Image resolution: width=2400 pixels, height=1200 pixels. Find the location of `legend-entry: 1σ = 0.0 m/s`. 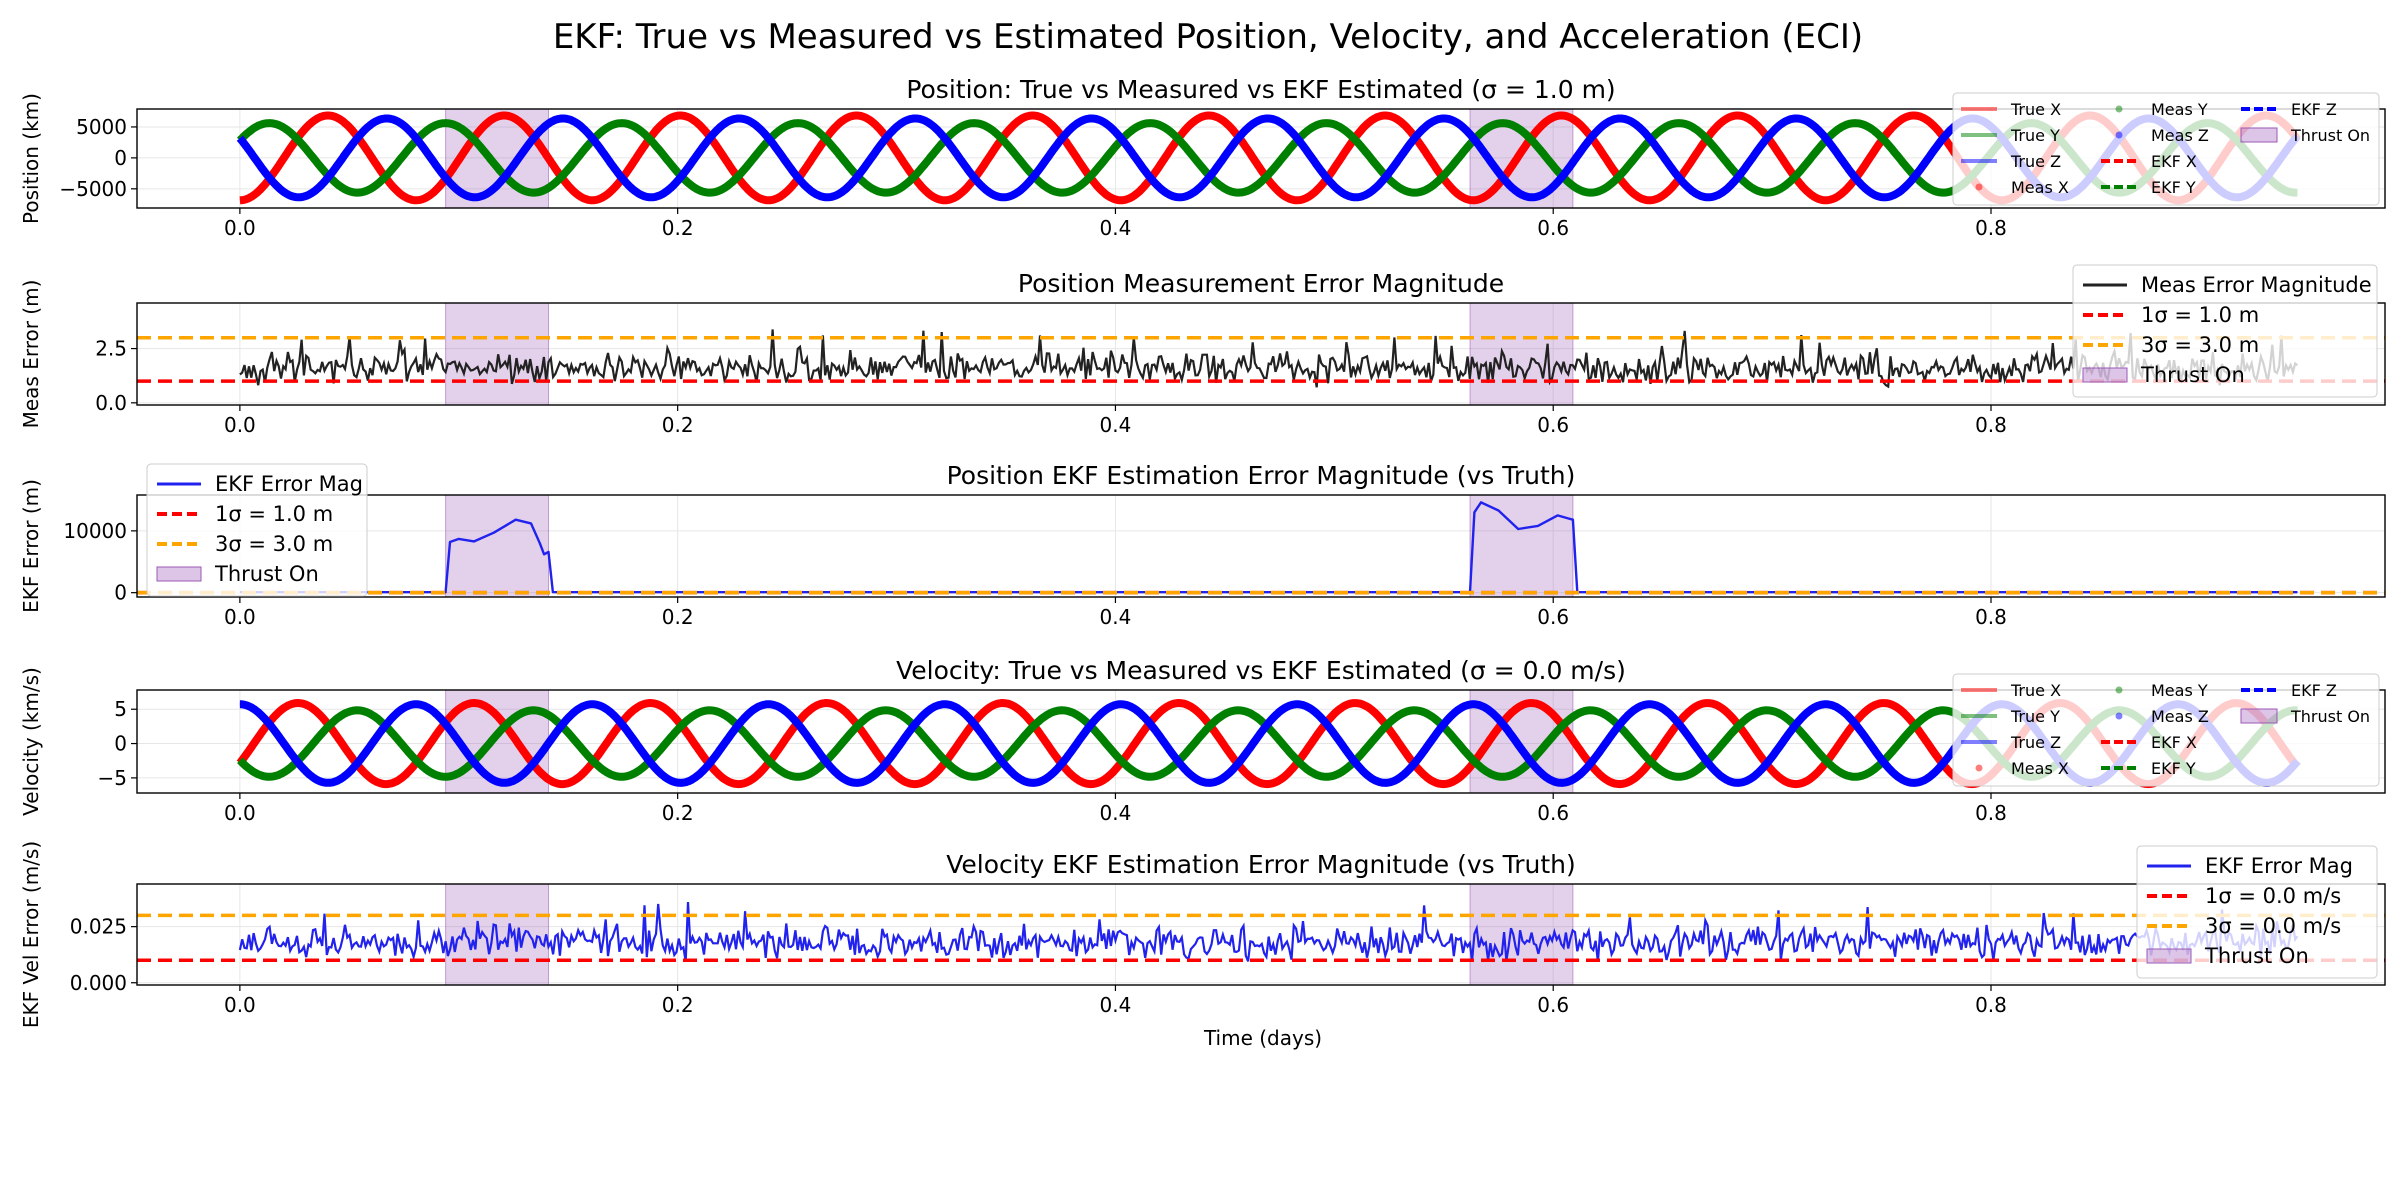

legend-entry: 1σ = 0.0 m/s is located at coordinates (2273, 896).